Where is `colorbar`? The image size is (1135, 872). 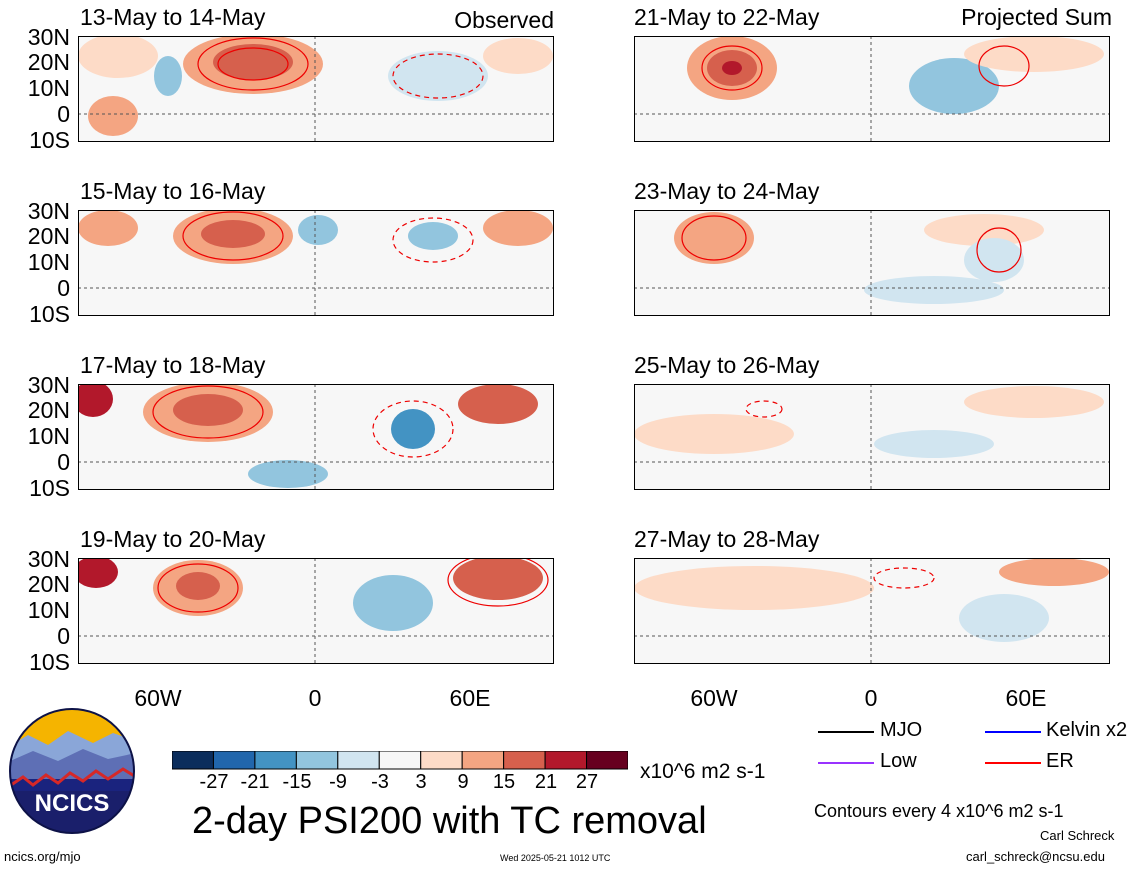 colorbar is located at coordinates (400, 763).